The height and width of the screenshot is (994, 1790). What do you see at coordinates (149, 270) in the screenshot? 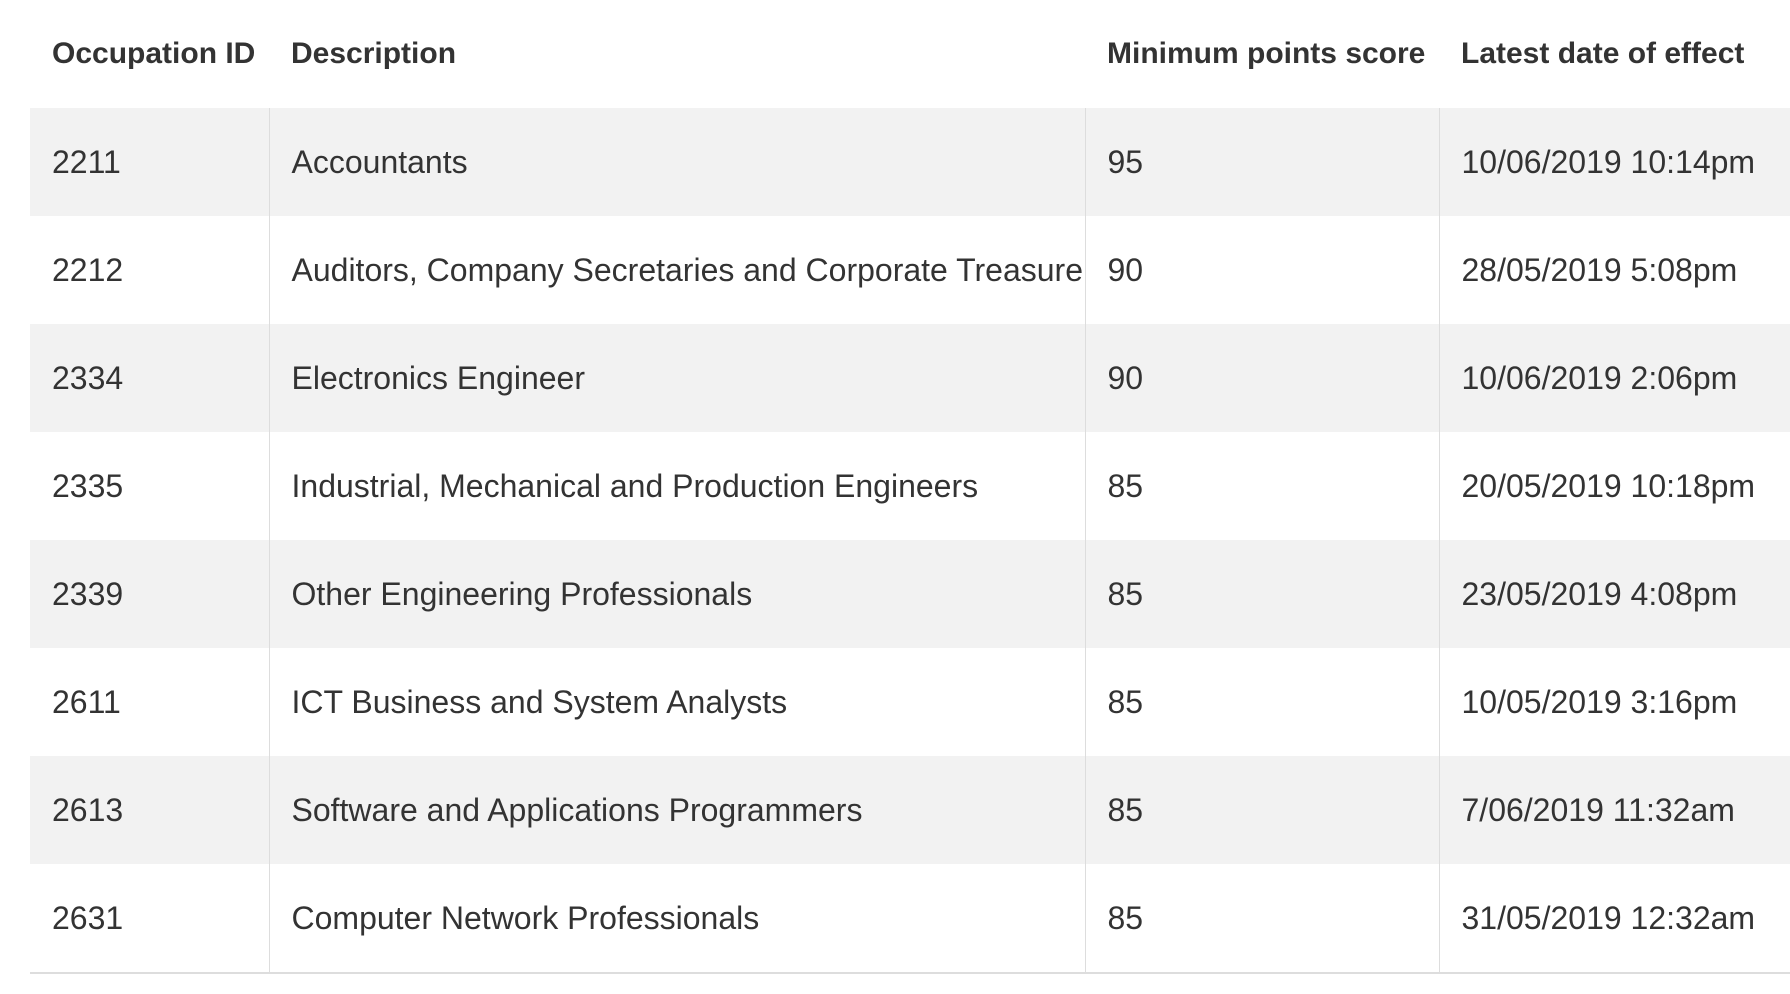
I see `cell-occupation-id: 2212` at bounding box center [149, 270].